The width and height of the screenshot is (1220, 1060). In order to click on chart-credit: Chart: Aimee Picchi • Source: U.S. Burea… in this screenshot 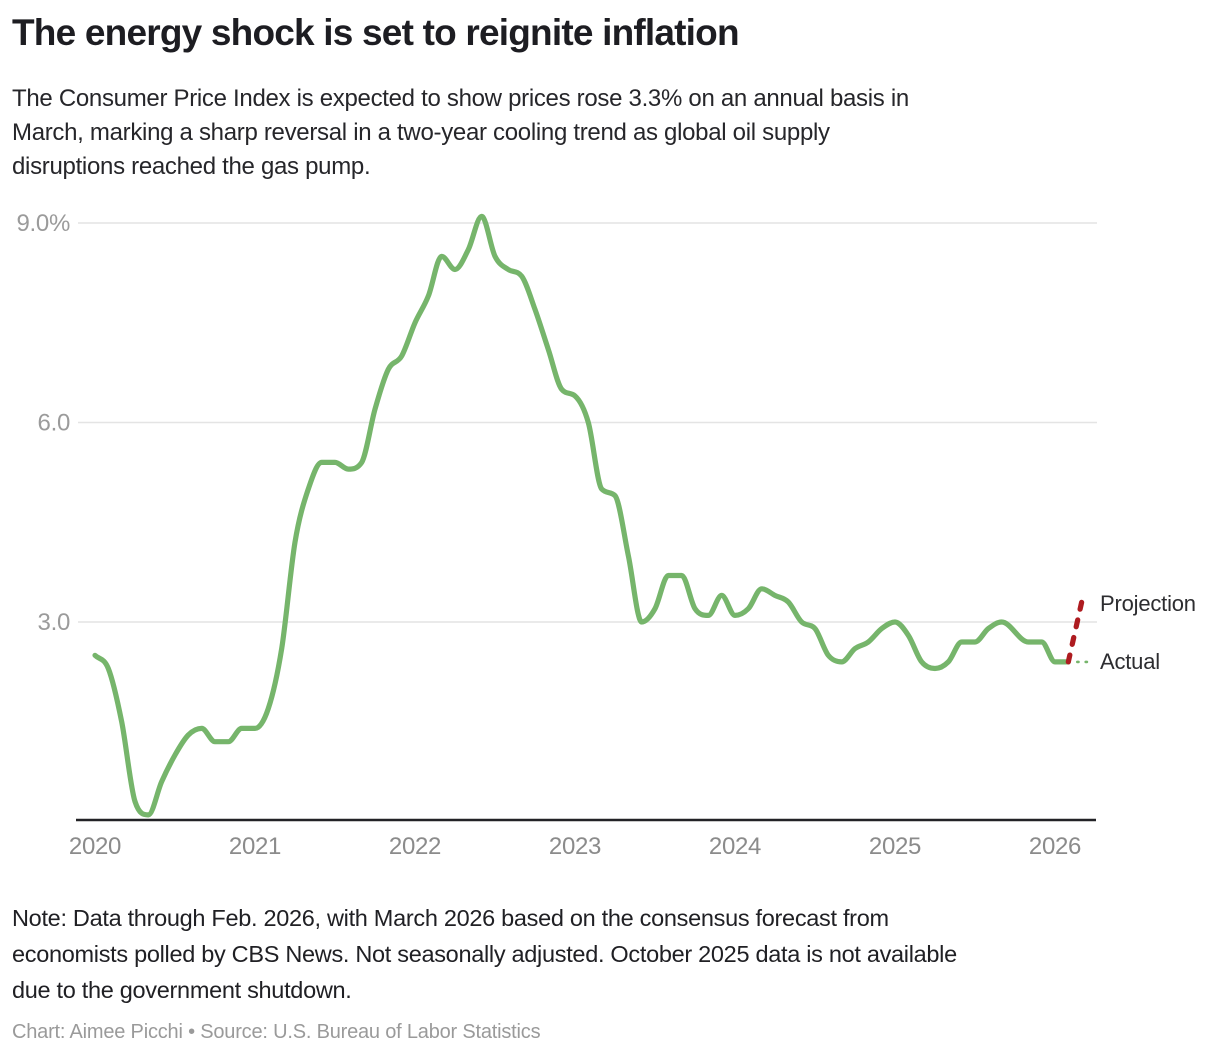, I will do `click(276, 1032)`.